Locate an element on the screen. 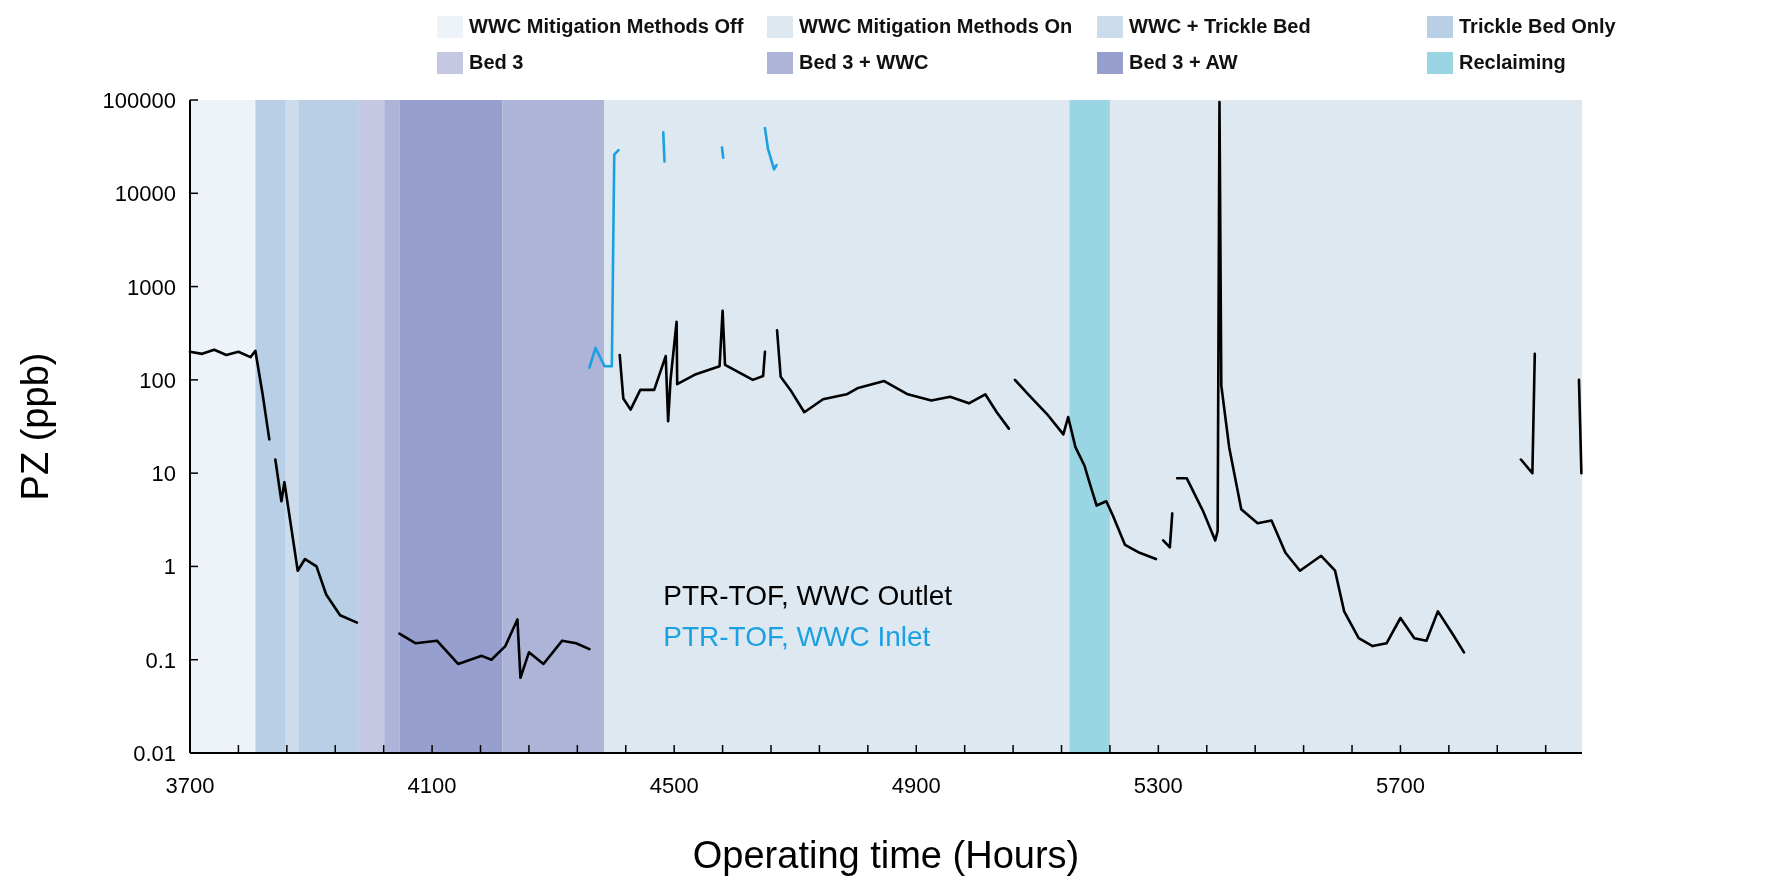 The image size is (1767, 892). x-tick-label: 4500 is located at coordinates (674, 785).